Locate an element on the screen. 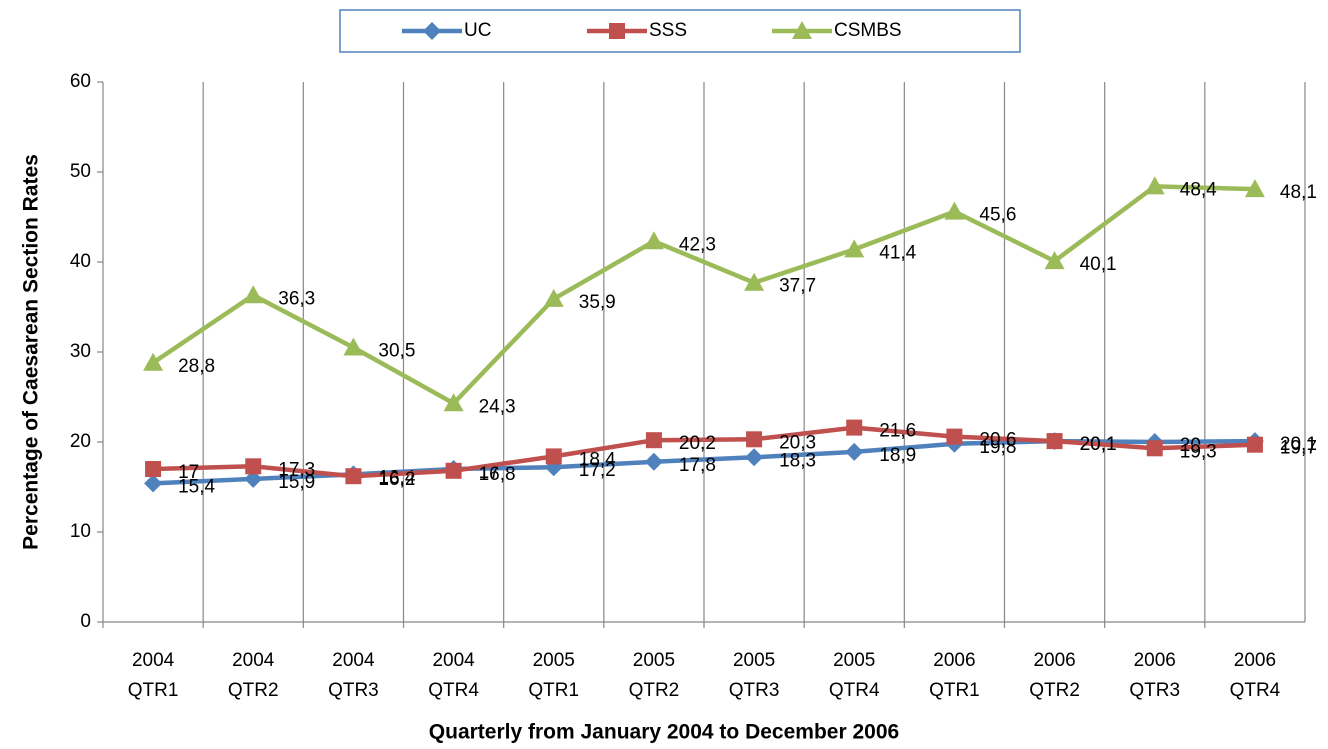 The width and height of the screenshot is (1328, 749). legend-label: UC is located at coordinates (477, 30).